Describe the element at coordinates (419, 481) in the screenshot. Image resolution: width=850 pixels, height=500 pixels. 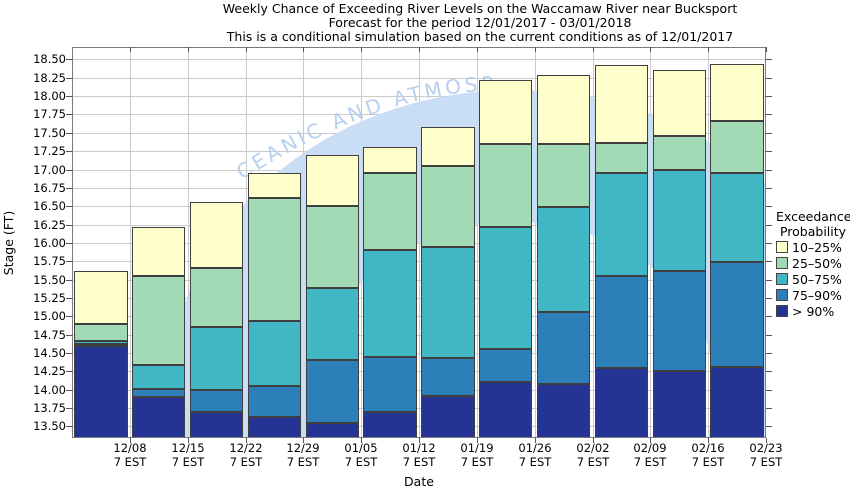
I see `x-axis-title: Date` at that location.